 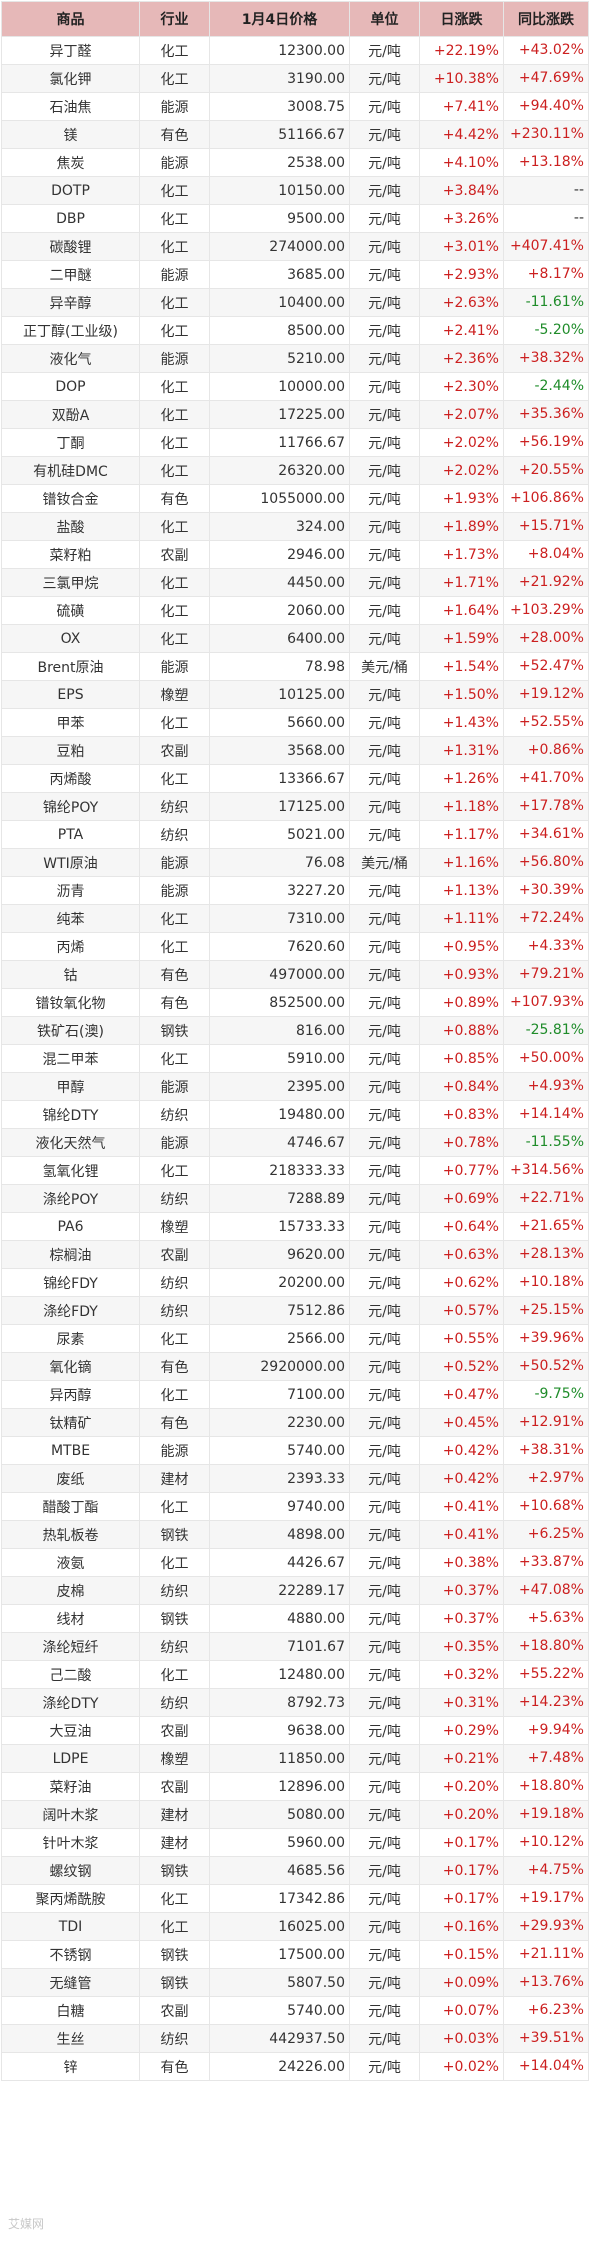 I want to click on yoy-change-cell: +103.29%, so click(x=546, y=610).